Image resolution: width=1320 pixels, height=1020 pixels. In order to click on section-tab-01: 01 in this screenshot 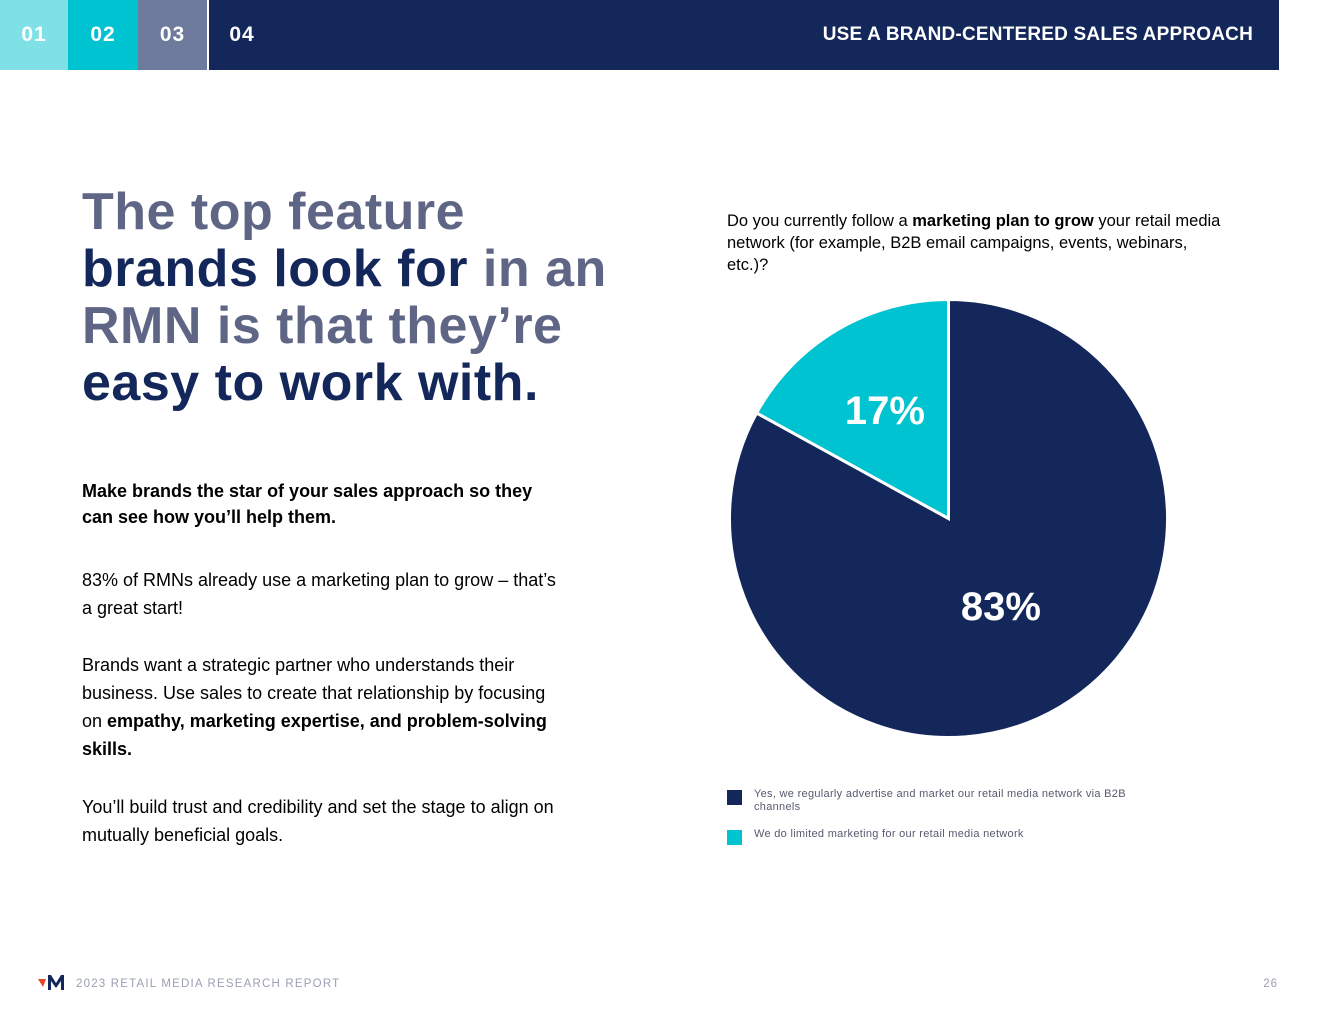, I will do `click(34, 35)`.